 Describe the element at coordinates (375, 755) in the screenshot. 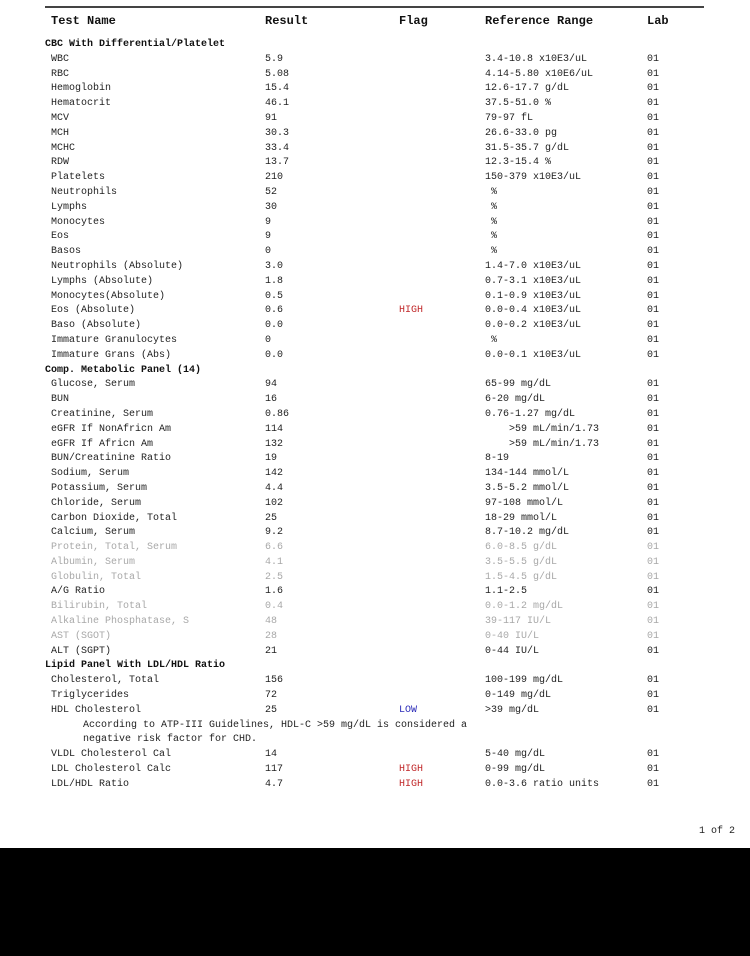

I see `table-row: VLDL Cholesterol Cal 14 5-40 mg/dL 01` at that location.